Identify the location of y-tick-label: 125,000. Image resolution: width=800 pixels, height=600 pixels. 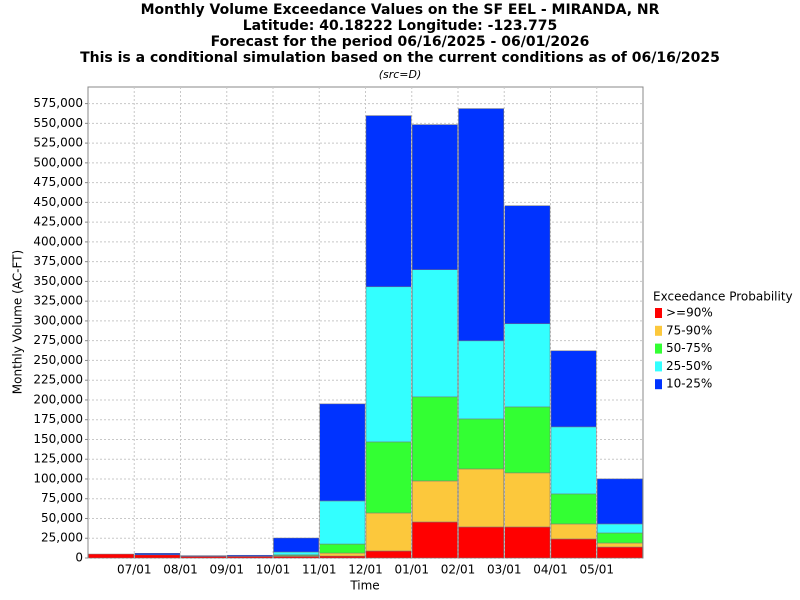
(58, 459).